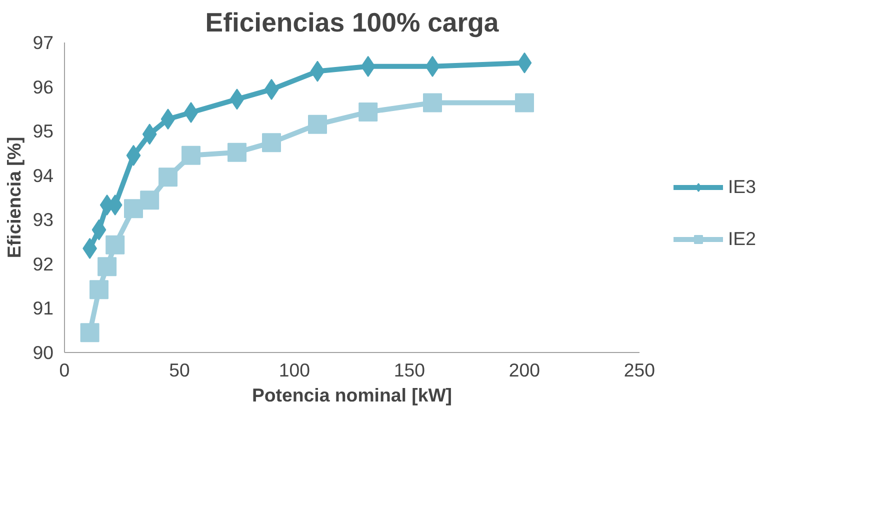 The image size is (879, 508). I want to click on x-axis-title: Potencia nominal [kW], so click(352, 395).